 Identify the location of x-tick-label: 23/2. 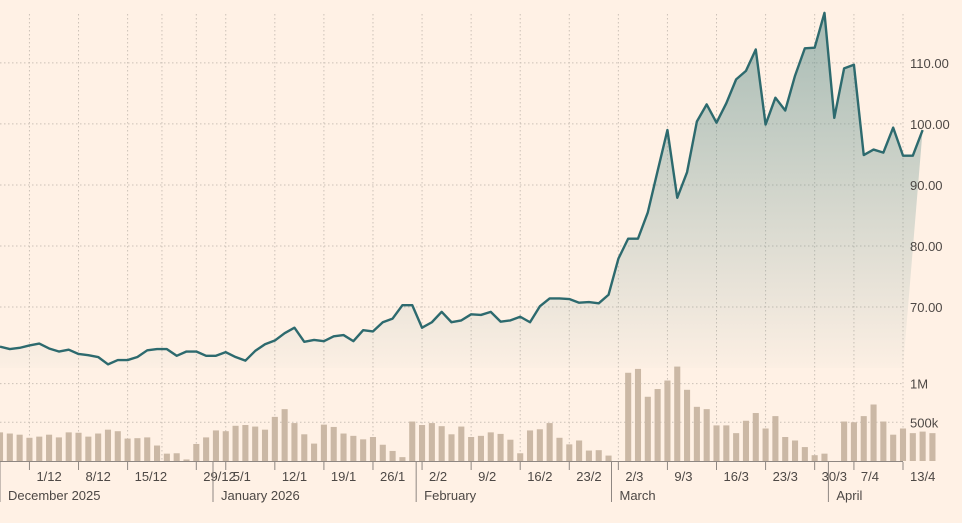
(588, 476).